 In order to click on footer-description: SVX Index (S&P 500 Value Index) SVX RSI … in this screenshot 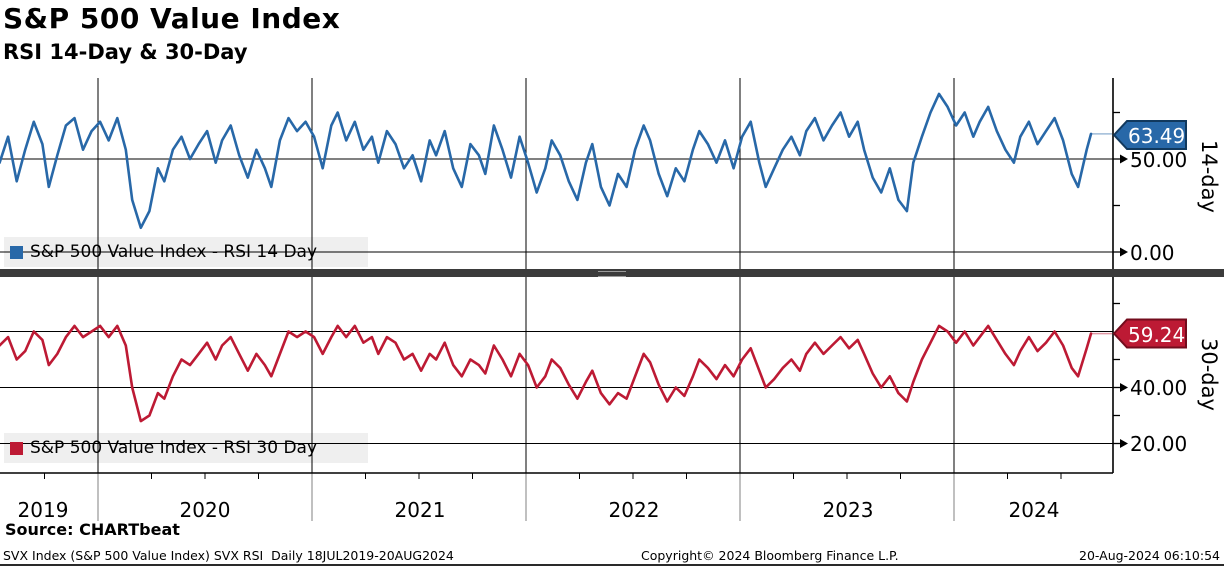, I will do `click(228, 555)`.